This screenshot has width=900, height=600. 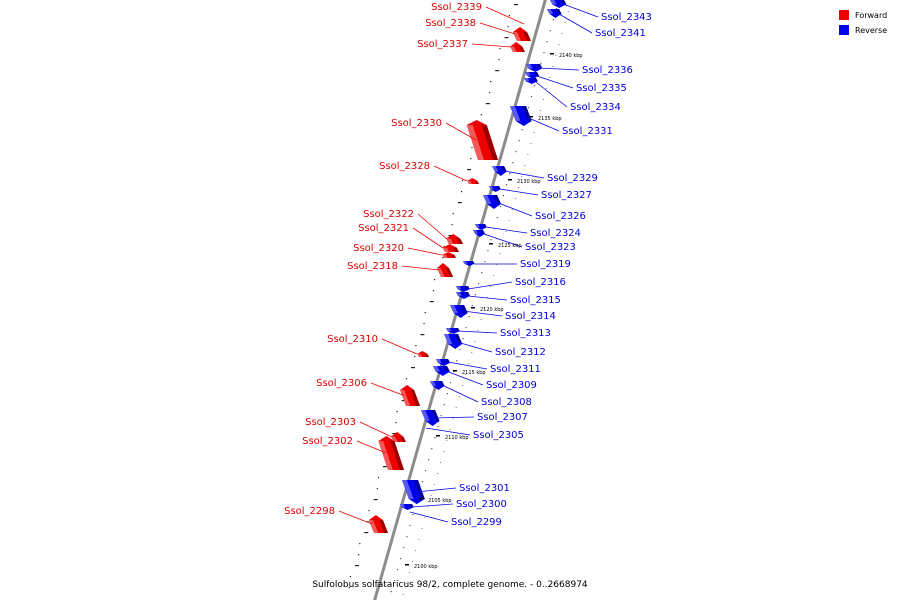 I want to click on gene-label-ssol-2300: Ssol_2300, so click(x=481, y=504).